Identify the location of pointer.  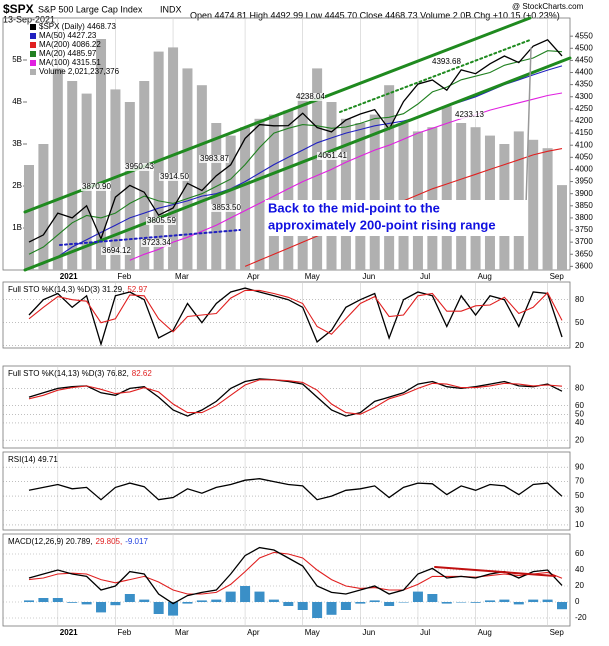
(528, 126).